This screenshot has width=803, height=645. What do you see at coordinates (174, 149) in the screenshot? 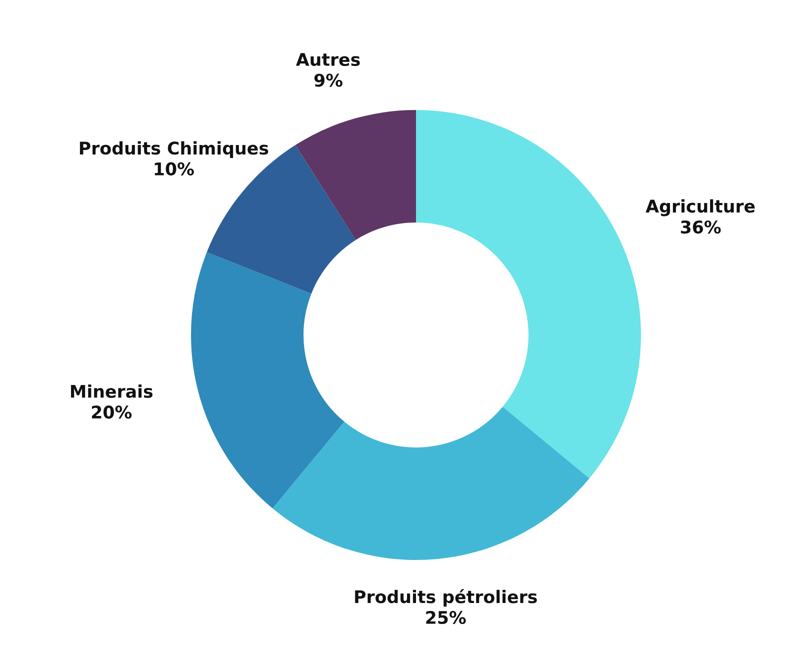
I see `slice-label: Produits Chimiques` at bounding box center [174, 149].